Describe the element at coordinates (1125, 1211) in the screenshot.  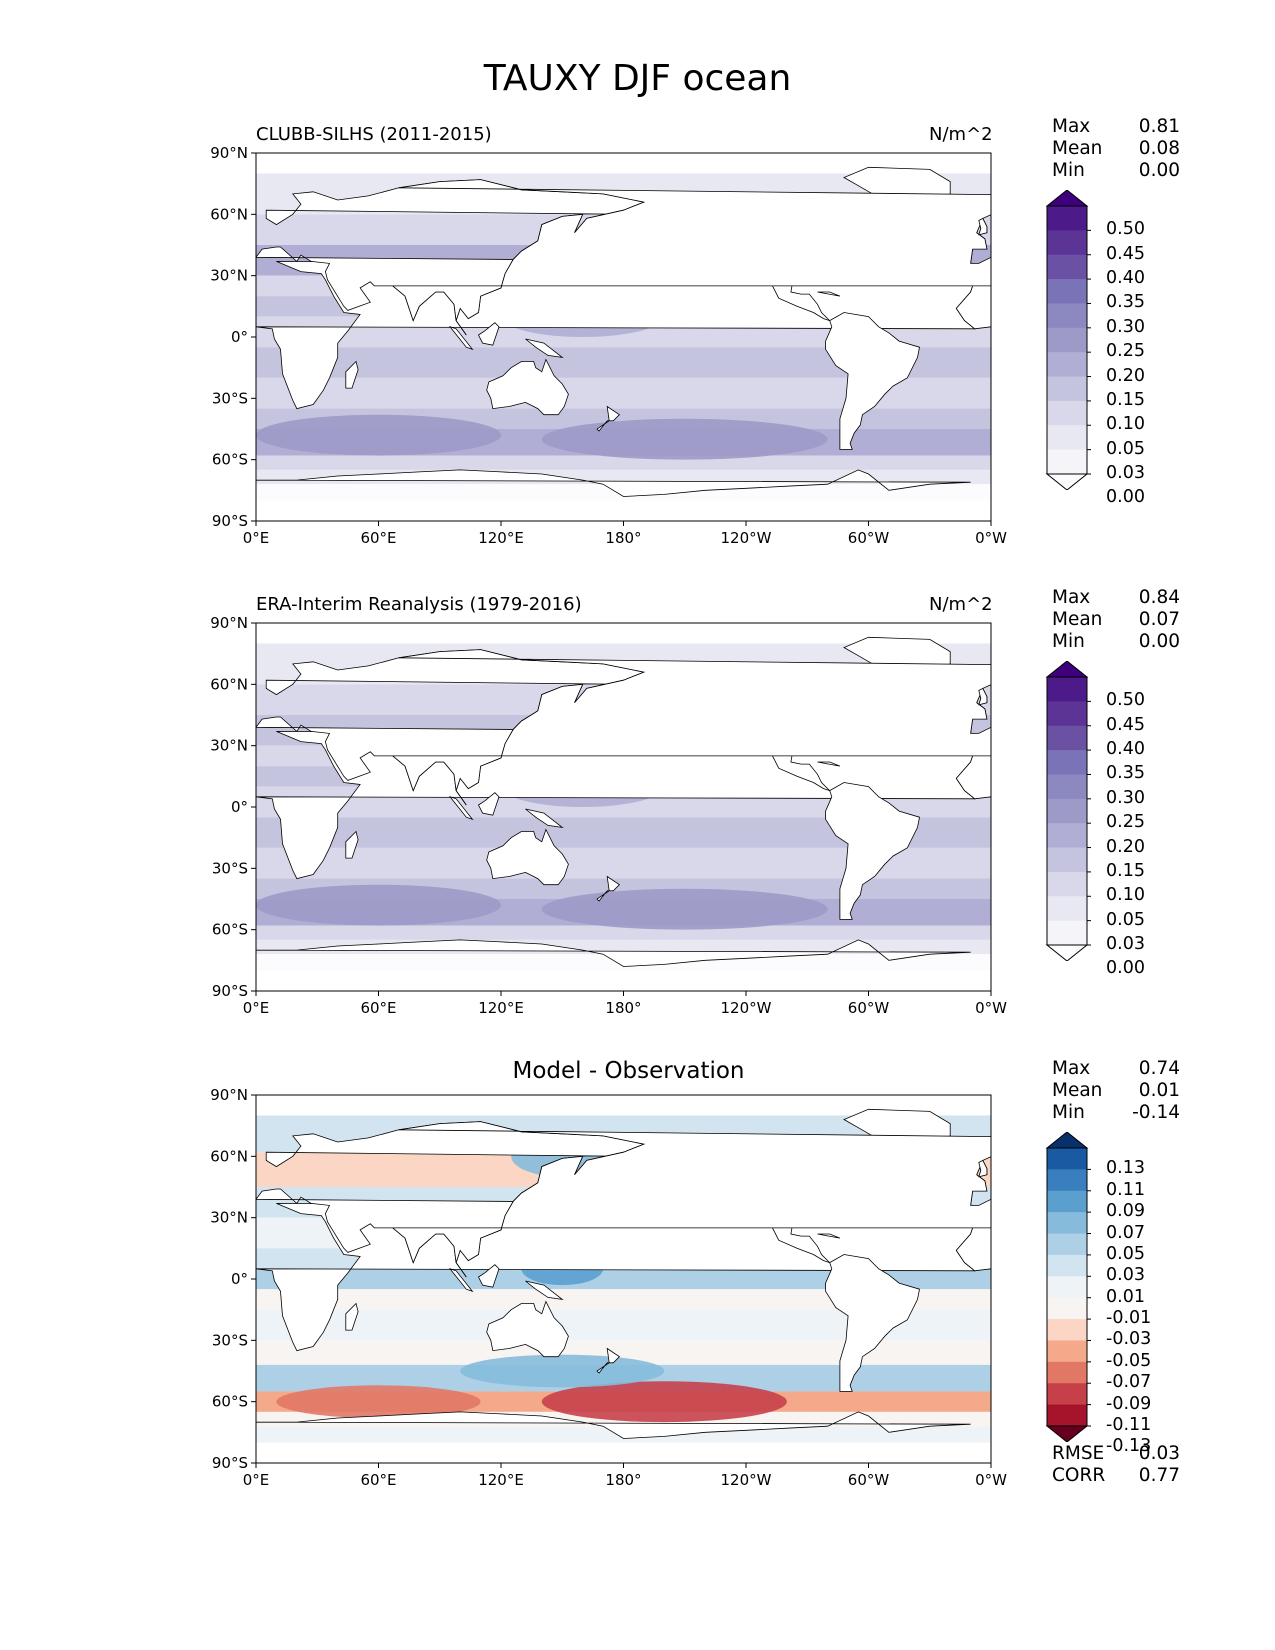
I see `colorbar-tick-label: 0.09` at that location.